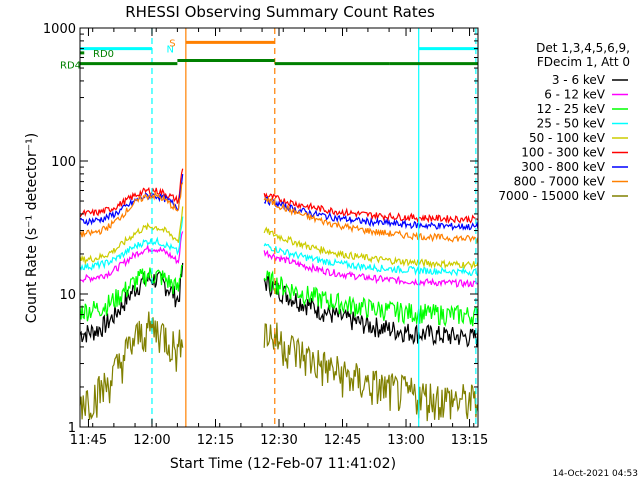  I want to click on legend-entry-label: 50 - 100 keV, so click(567, 138).